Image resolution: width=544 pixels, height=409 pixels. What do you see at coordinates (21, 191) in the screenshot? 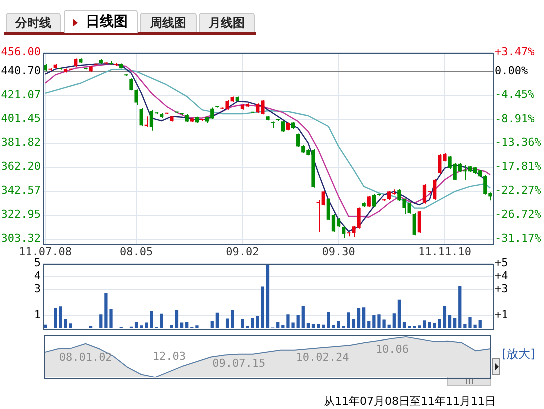
I see `y-tick-label: 342.57` at bounding box center [21, 191].